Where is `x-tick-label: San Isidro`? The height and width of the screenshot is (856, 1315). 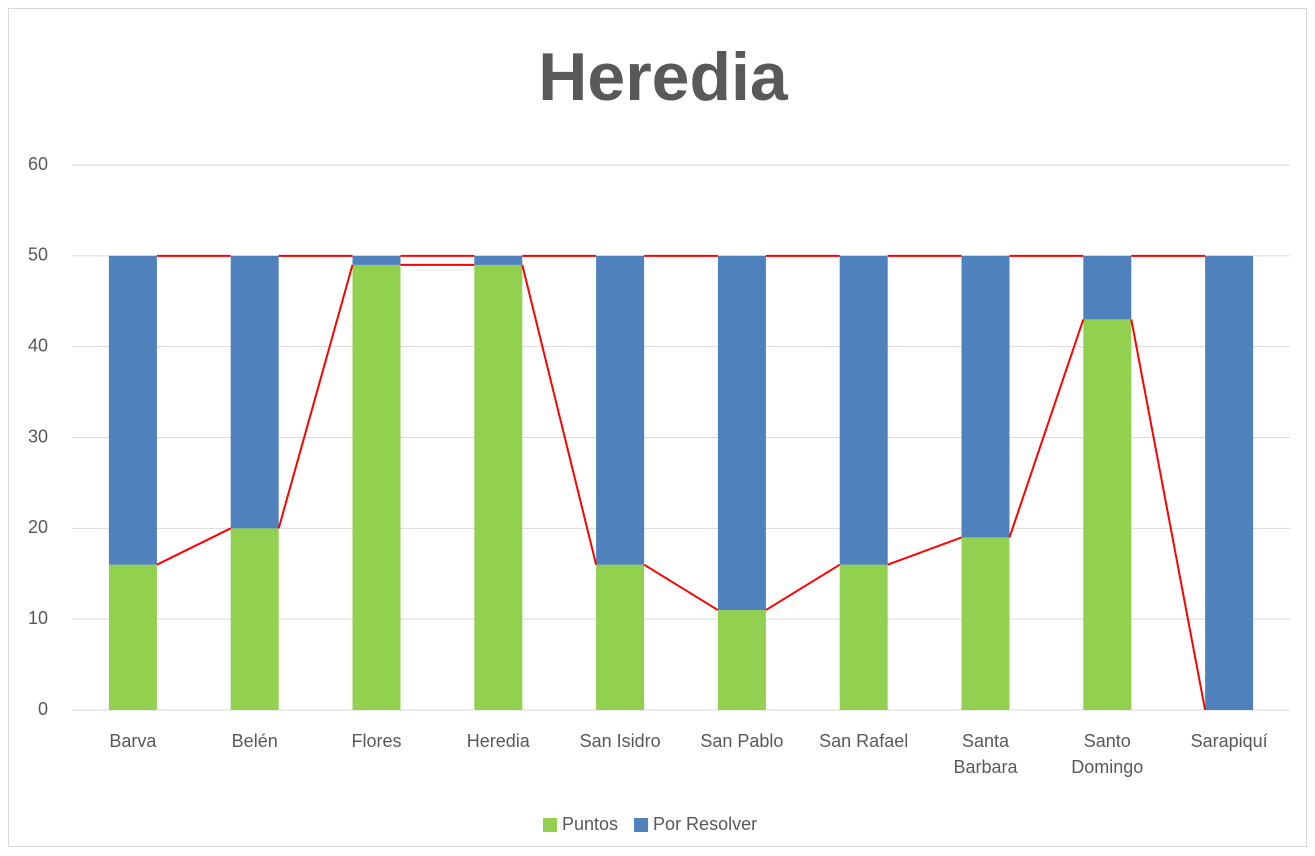
x-tick-label: San Isidro is located at coordinates (620, 741).